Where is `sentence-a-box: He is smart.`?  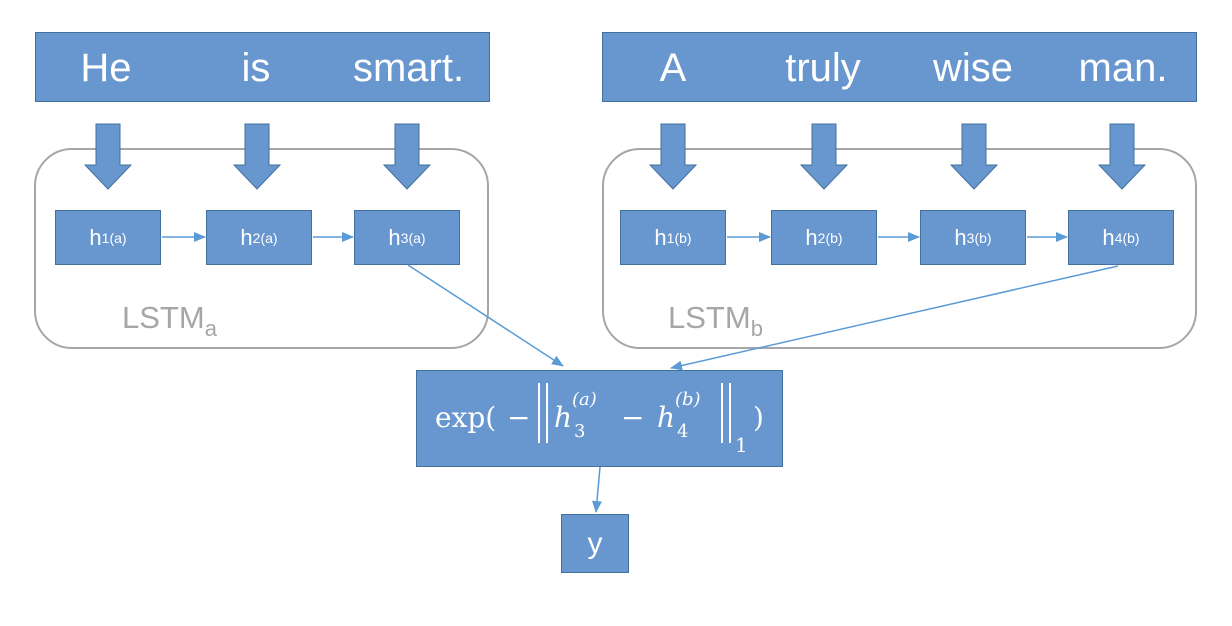 sentence-a-box: He is smart. is located at coordinates (262, 67).